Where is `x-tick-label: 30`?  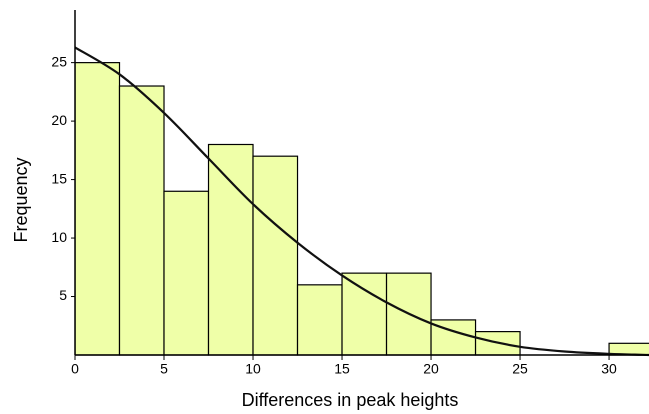
x-tick-label: 30 is located at coordinates (609, 369).